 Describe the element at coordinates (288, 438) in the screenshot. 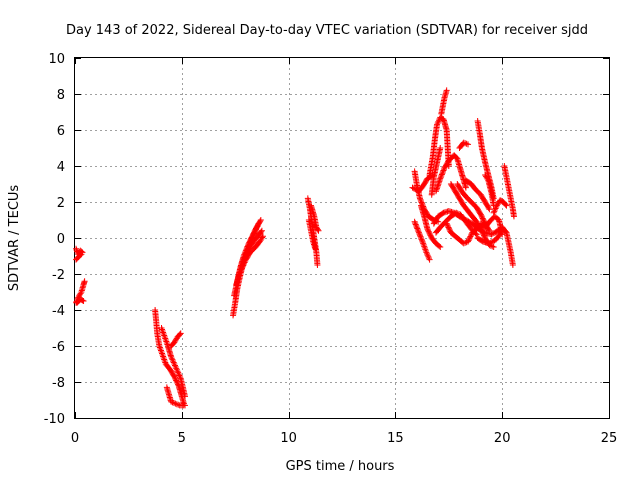

I see `x-tick-label: 10` at that location.